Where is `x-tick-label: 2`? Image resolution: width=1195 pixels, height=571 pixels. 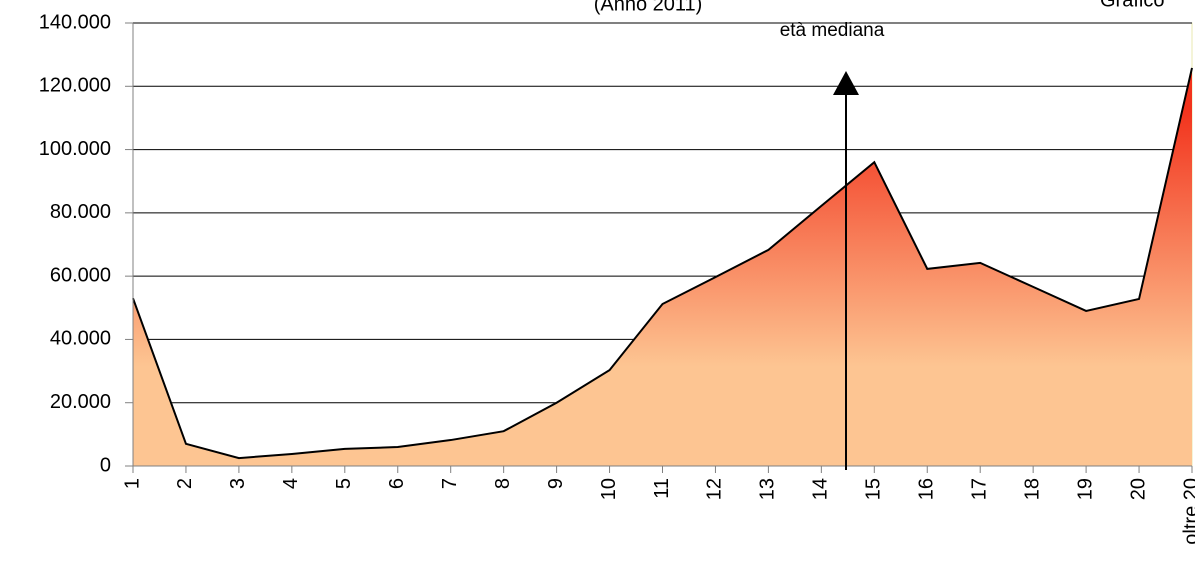
x-tick-label: 2 is located at coordinates (185, 483).